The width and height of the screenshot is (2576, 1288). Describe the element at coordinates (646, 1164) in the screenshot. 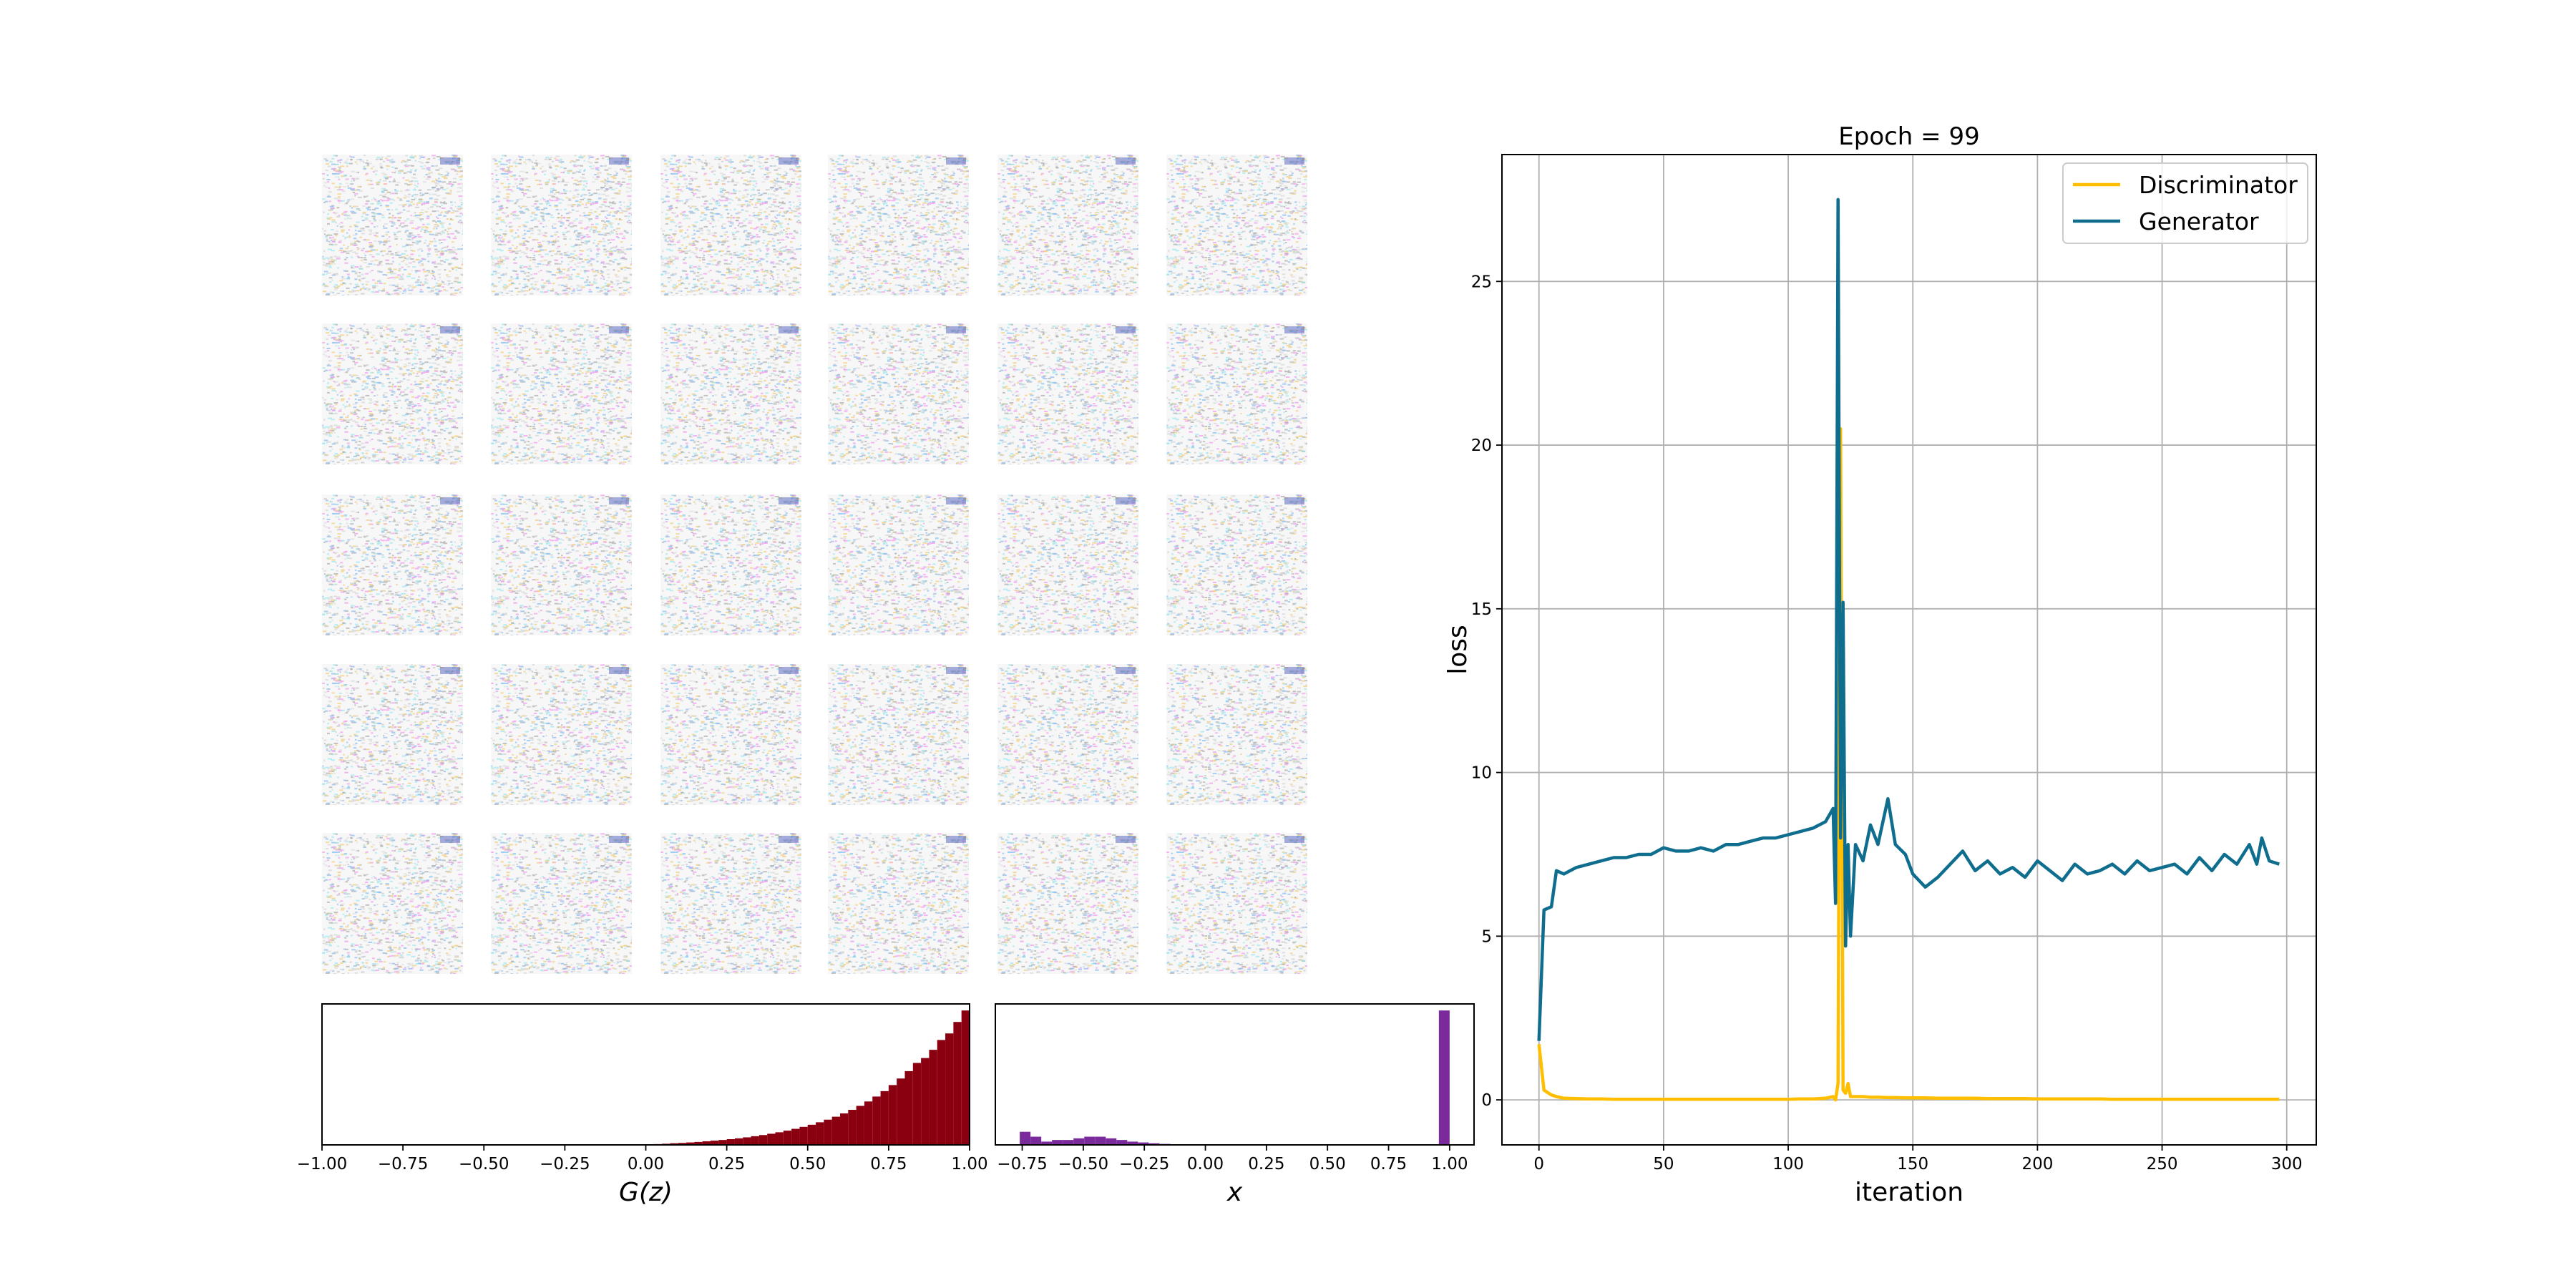

I see `x-tick-label: 0.00` at that location.